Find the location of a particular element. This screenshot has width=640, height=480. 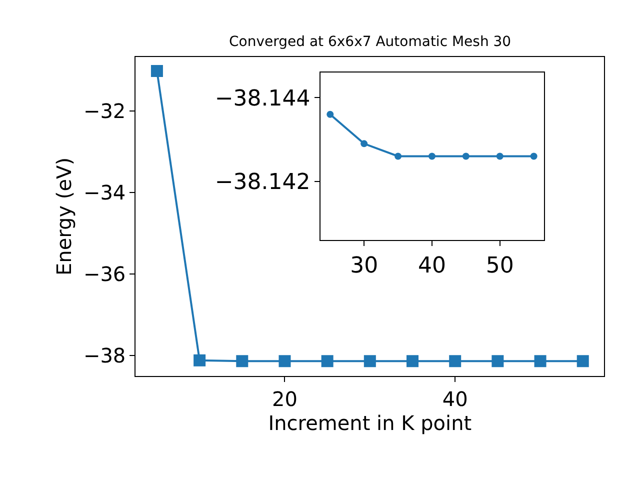

y-tick-label: −38.142 is located at coordinates (262, 183).